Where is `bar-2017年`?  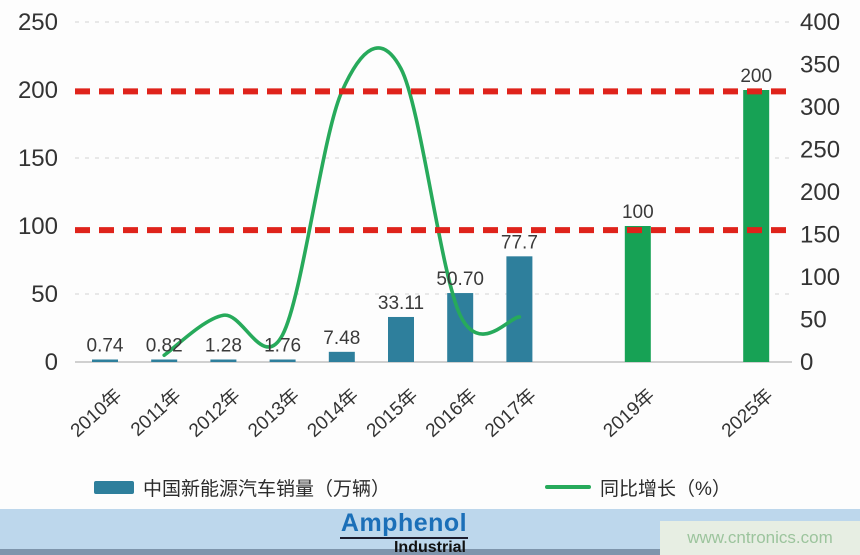 bar-2017年 is located at coordinates (519, 309).